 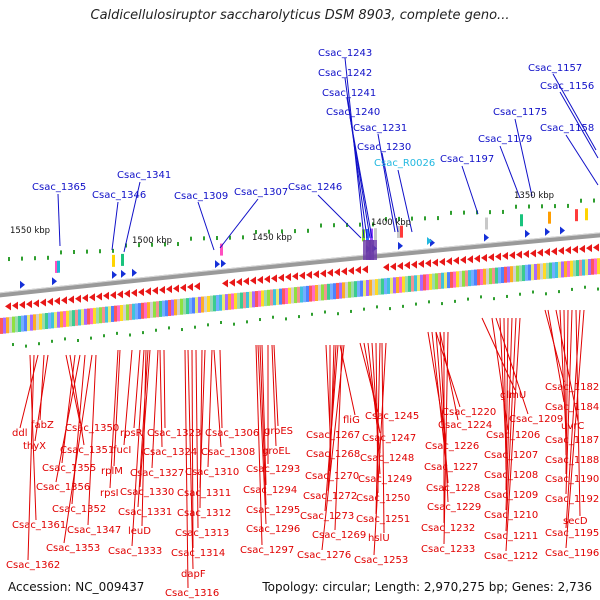 What do you see at coordinates (170, 452) in the screenshot?
I see `gene-label: Csac_1324` at bounding box center [170, 452].